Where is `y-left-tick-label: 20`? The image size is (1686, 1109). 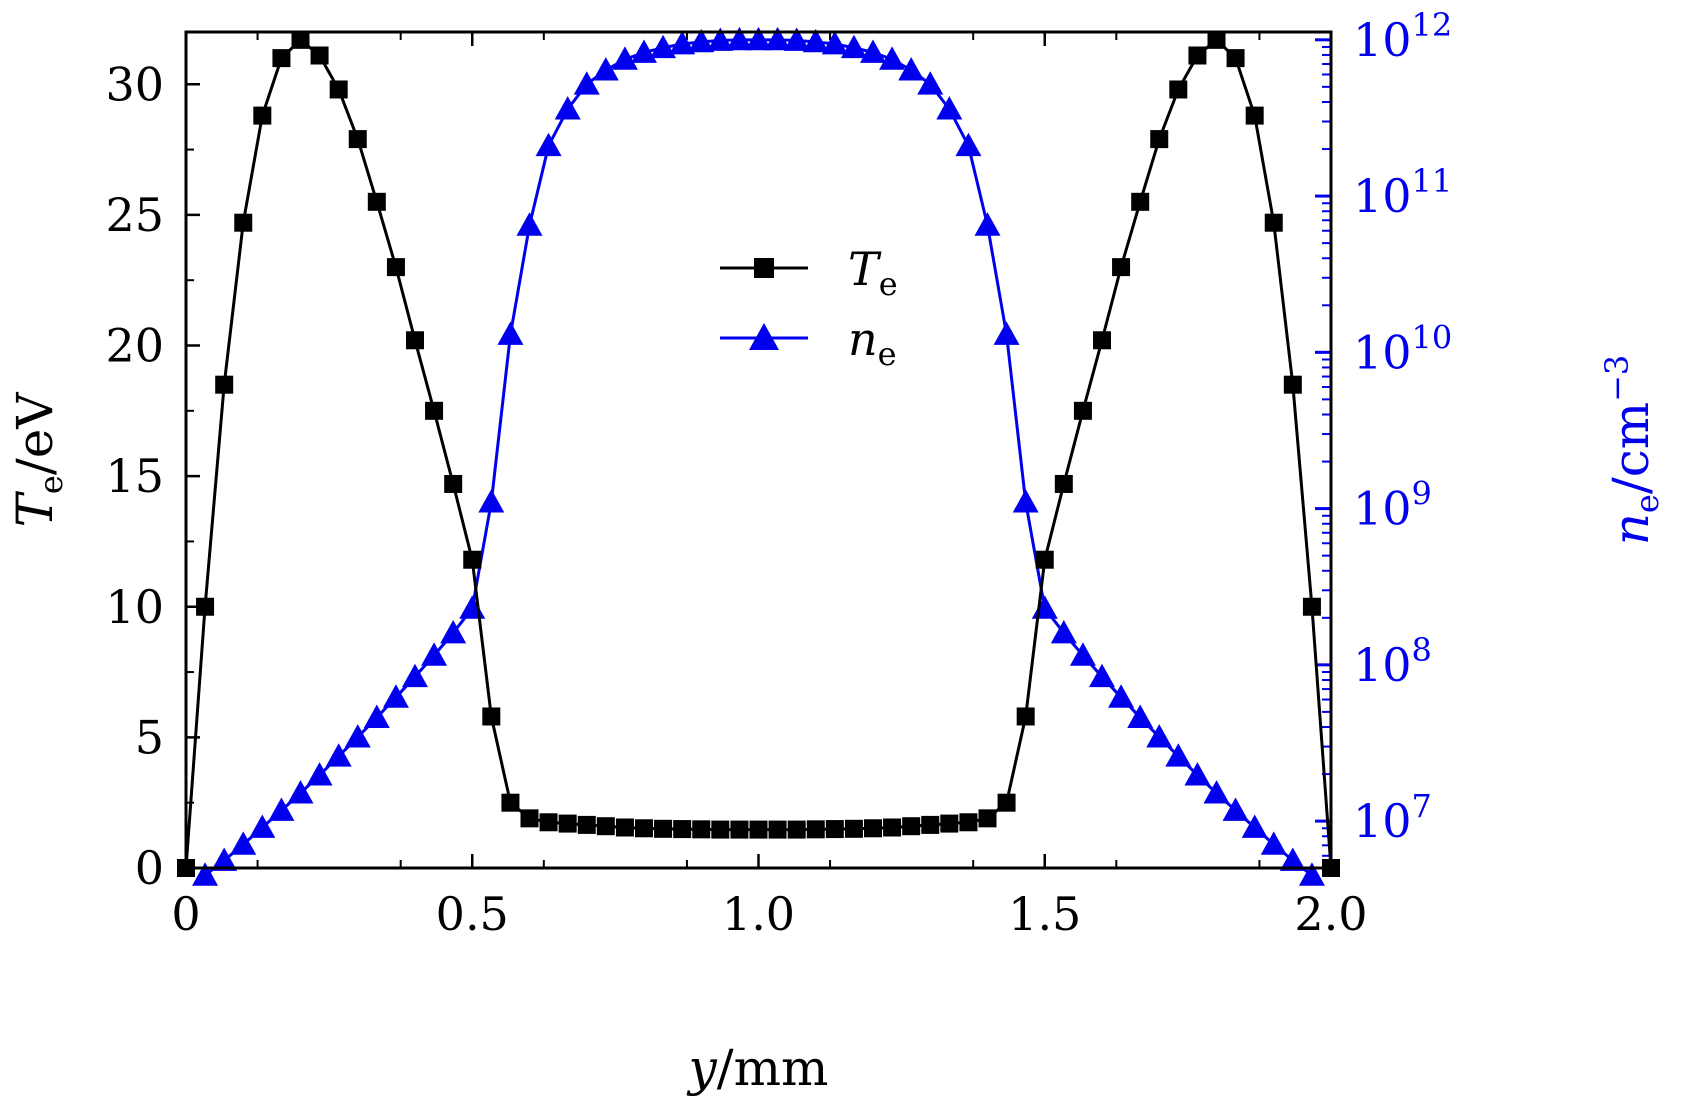 y-left-tick-label: 20 is located at coordinates (134, 346).